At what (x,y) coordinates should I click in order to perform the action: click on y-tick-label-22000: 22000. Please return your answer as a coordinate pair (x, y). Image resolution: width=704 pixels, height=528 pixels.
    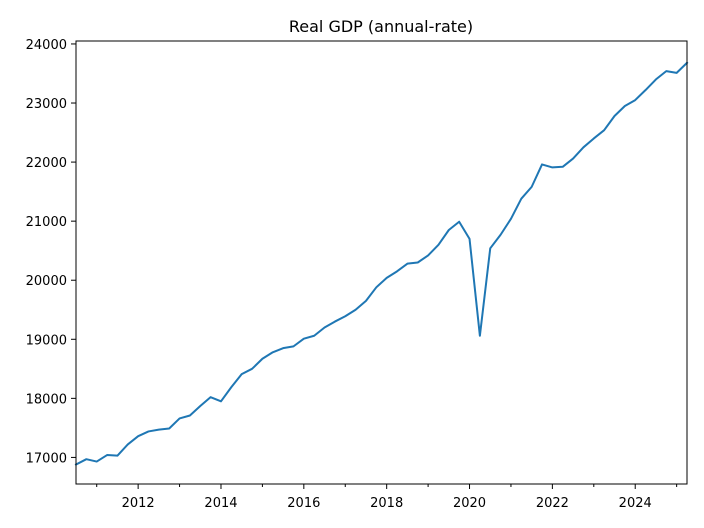
    Looking at the image, I should click on (46, 163).